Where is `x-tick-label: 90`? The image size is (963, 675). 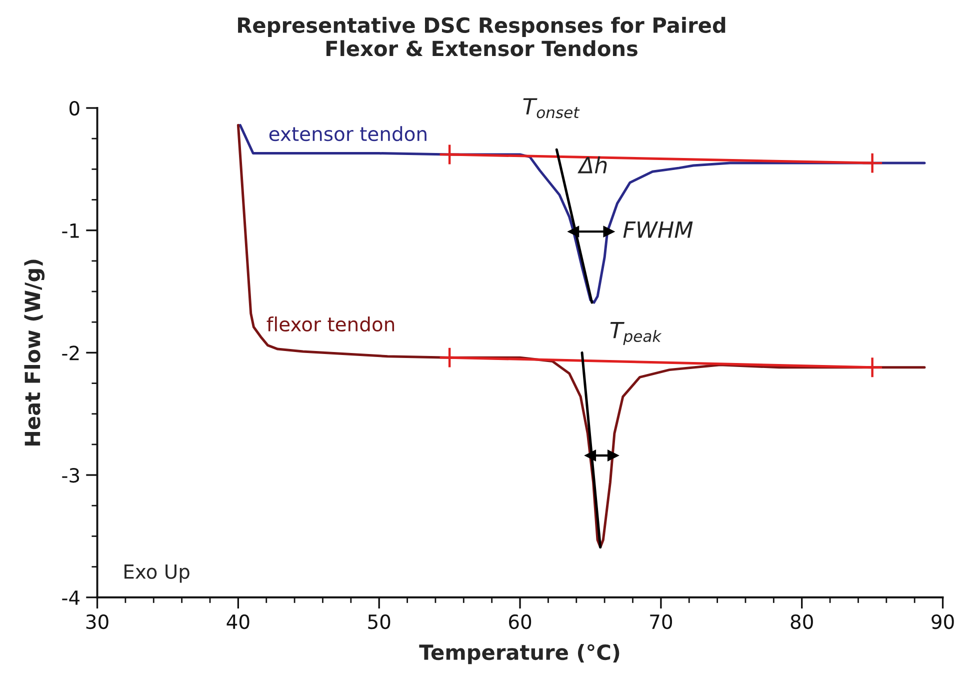
x-tick-label: 90 is located at coordinates (943, 622).